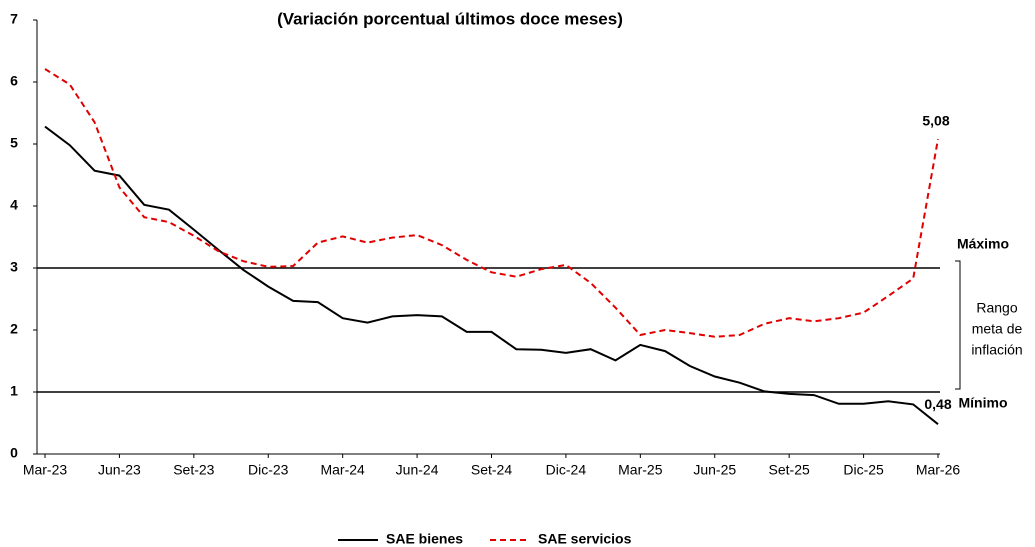  Describe the element at coordinates (958, 325) in the screenshot. I see `range-bracket` at that location.